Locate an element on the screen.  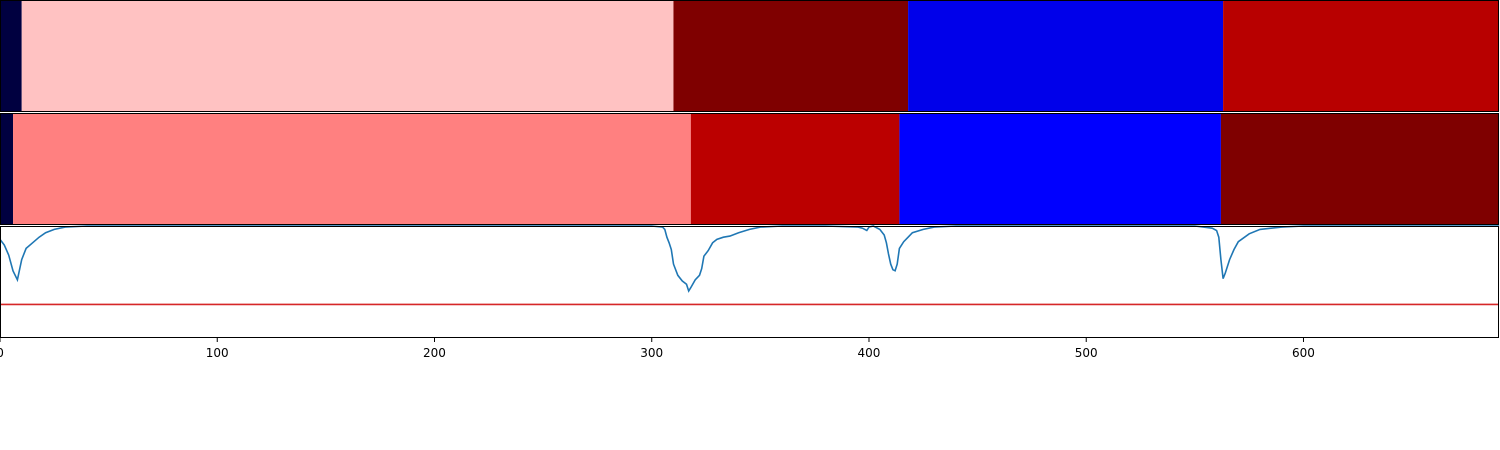
x-tick-label: 0 is located at coordinates (2, 353).